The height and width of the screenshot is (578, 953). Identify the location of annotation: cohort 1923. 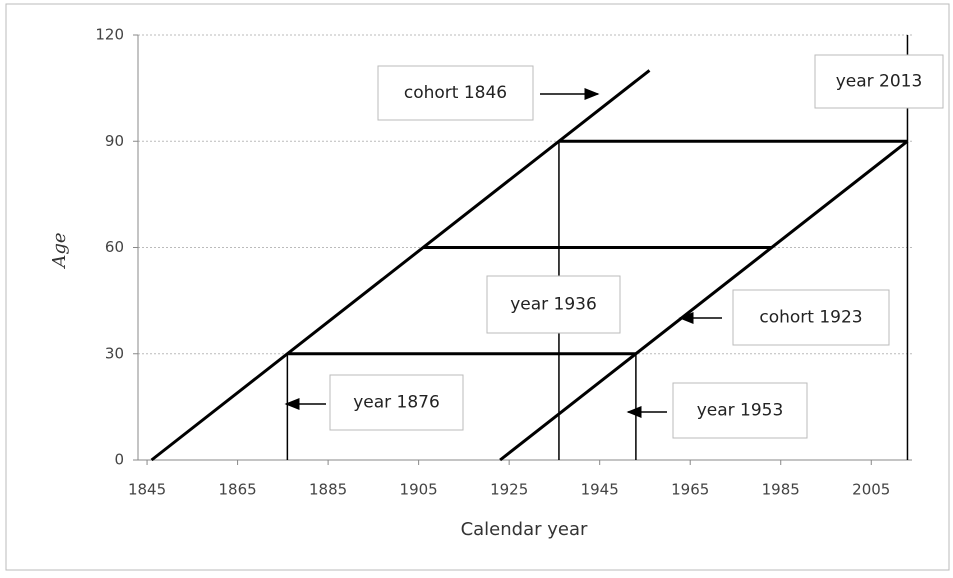
(810, 318).